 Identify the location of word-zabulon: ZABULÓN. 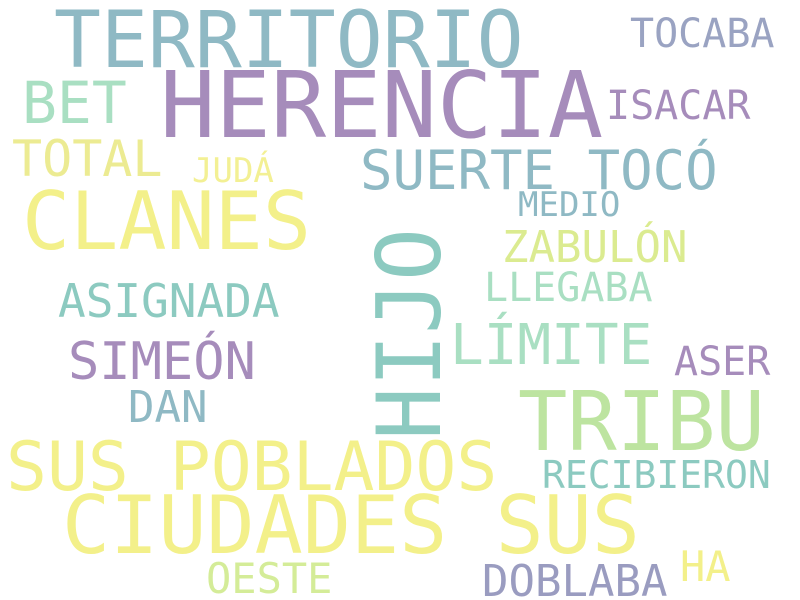
(595, 247).